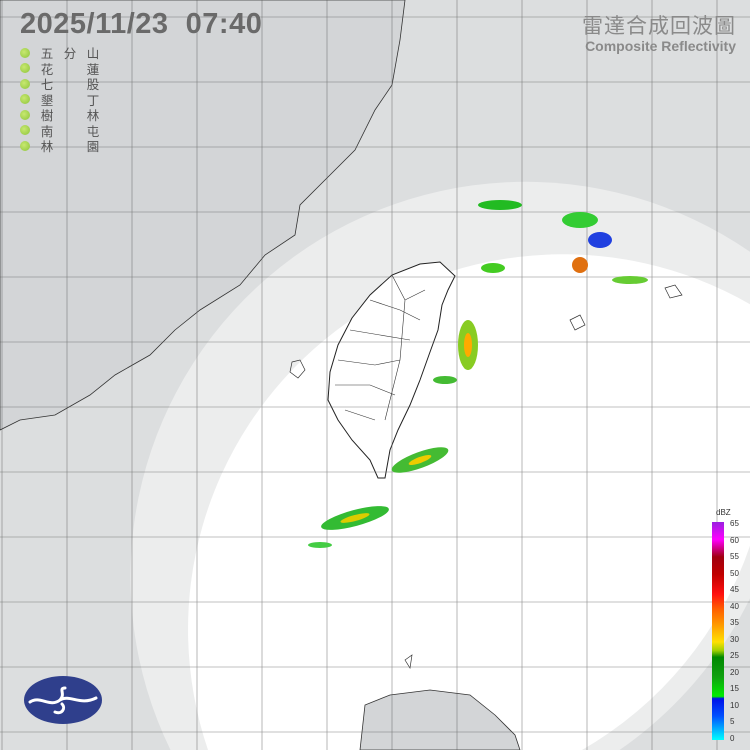 The image size is (750, 750). Describe the element at coordinates (93, 69) in the screenshot. I see `station-name-char: 蓮` at that location.